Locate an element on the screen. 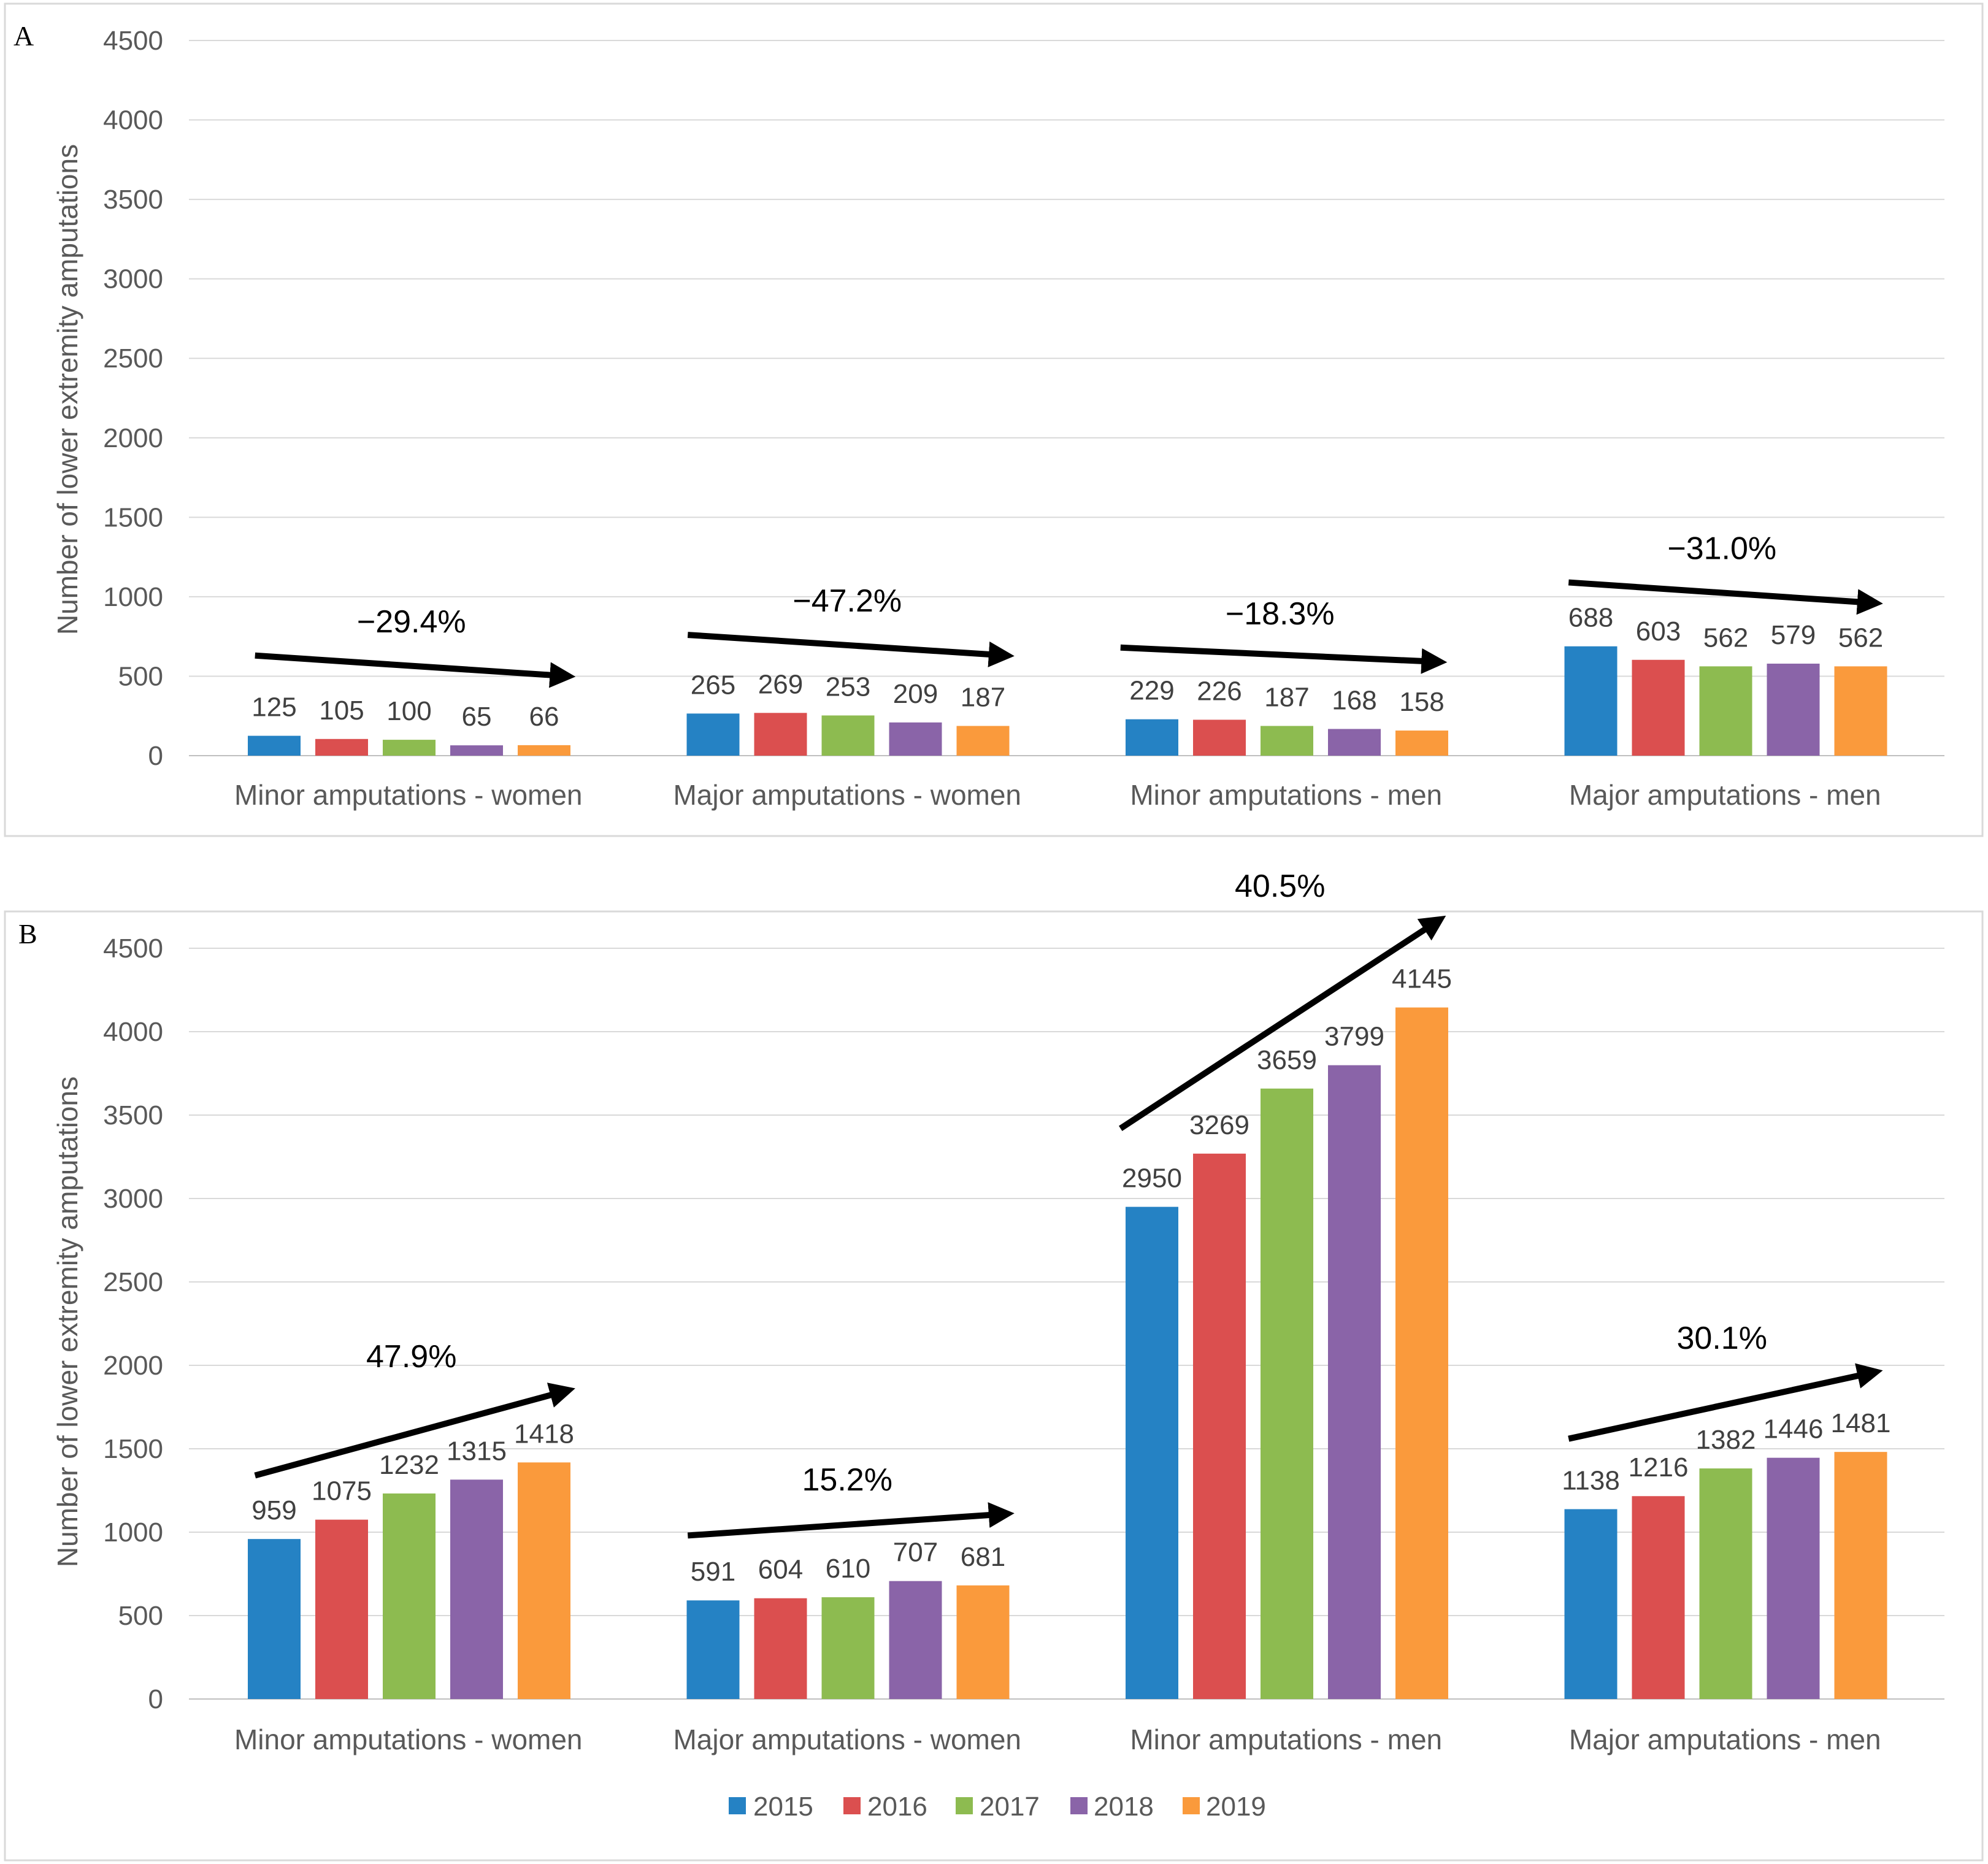 This screenshot has width=1988, height=1864. legend-item-2019: 2019 is located at coordinates (1224, 1807).